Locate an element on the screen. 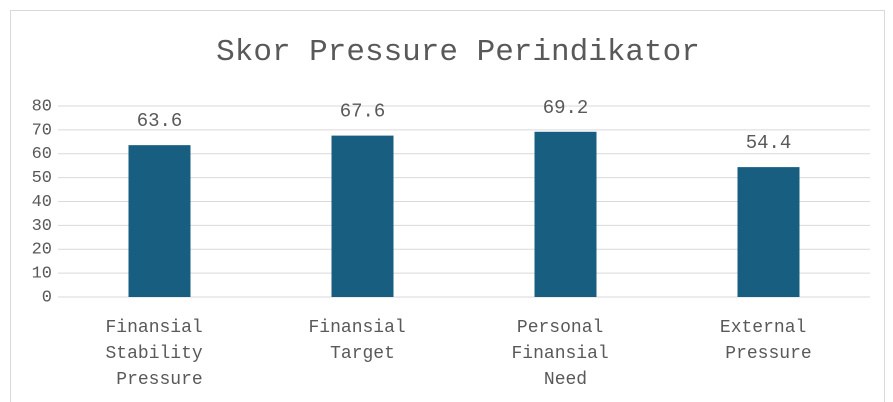  x-tick-label-line: Stability is located at coordinates (159, 354).